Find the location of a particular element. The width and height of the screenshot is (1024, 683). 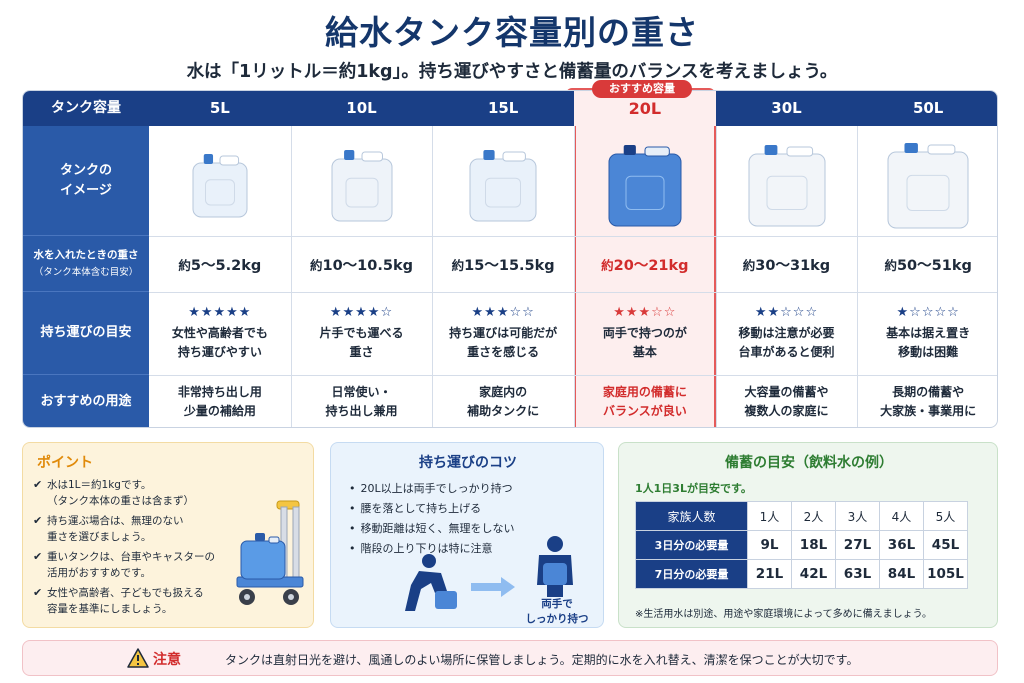

stock-value-cell: 42L is located at coordinates (813, 574).